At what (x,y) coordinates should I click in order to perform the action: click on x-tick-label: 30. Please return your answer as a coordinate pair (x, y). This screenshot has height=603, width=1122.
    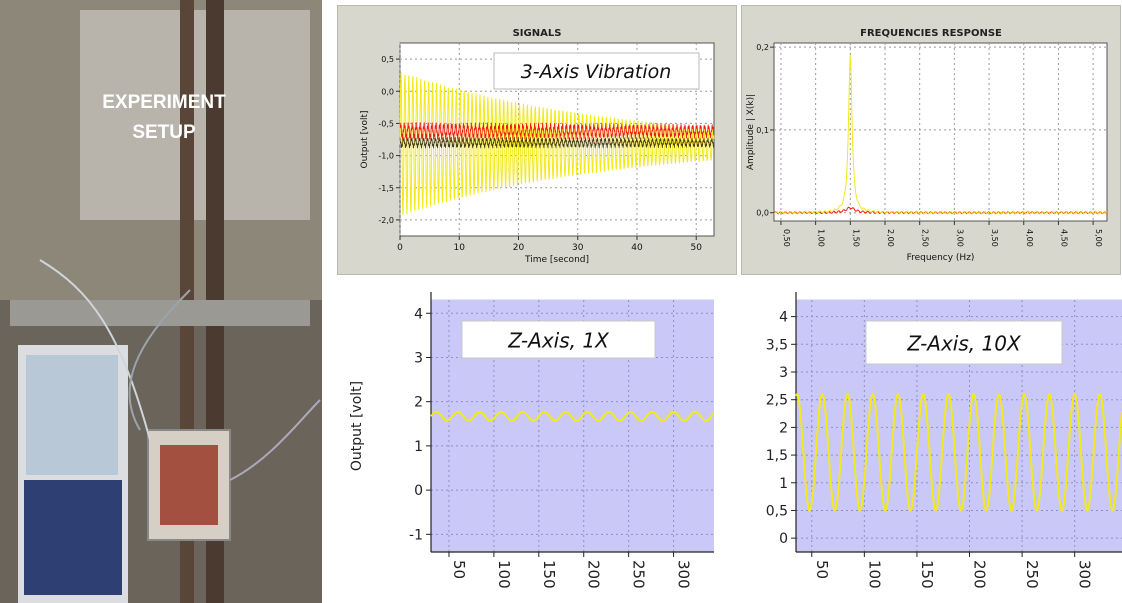
    Looking at the image, I should click on (578, 248).